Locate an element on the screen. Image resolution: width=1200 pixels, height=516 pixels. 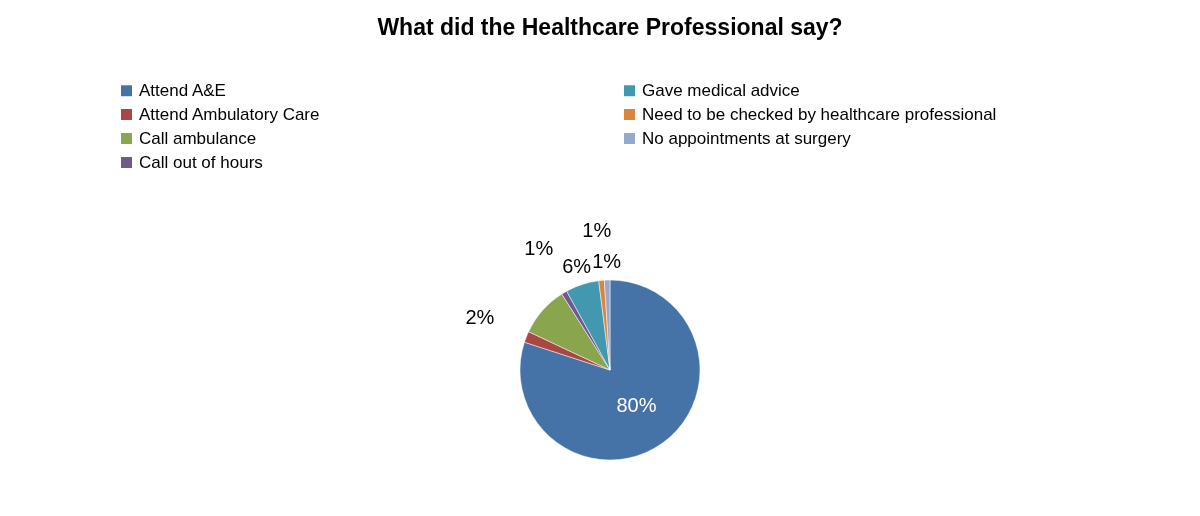
chart-title: What did the Healthcare Professional say? is located at coordinates (610, 27).